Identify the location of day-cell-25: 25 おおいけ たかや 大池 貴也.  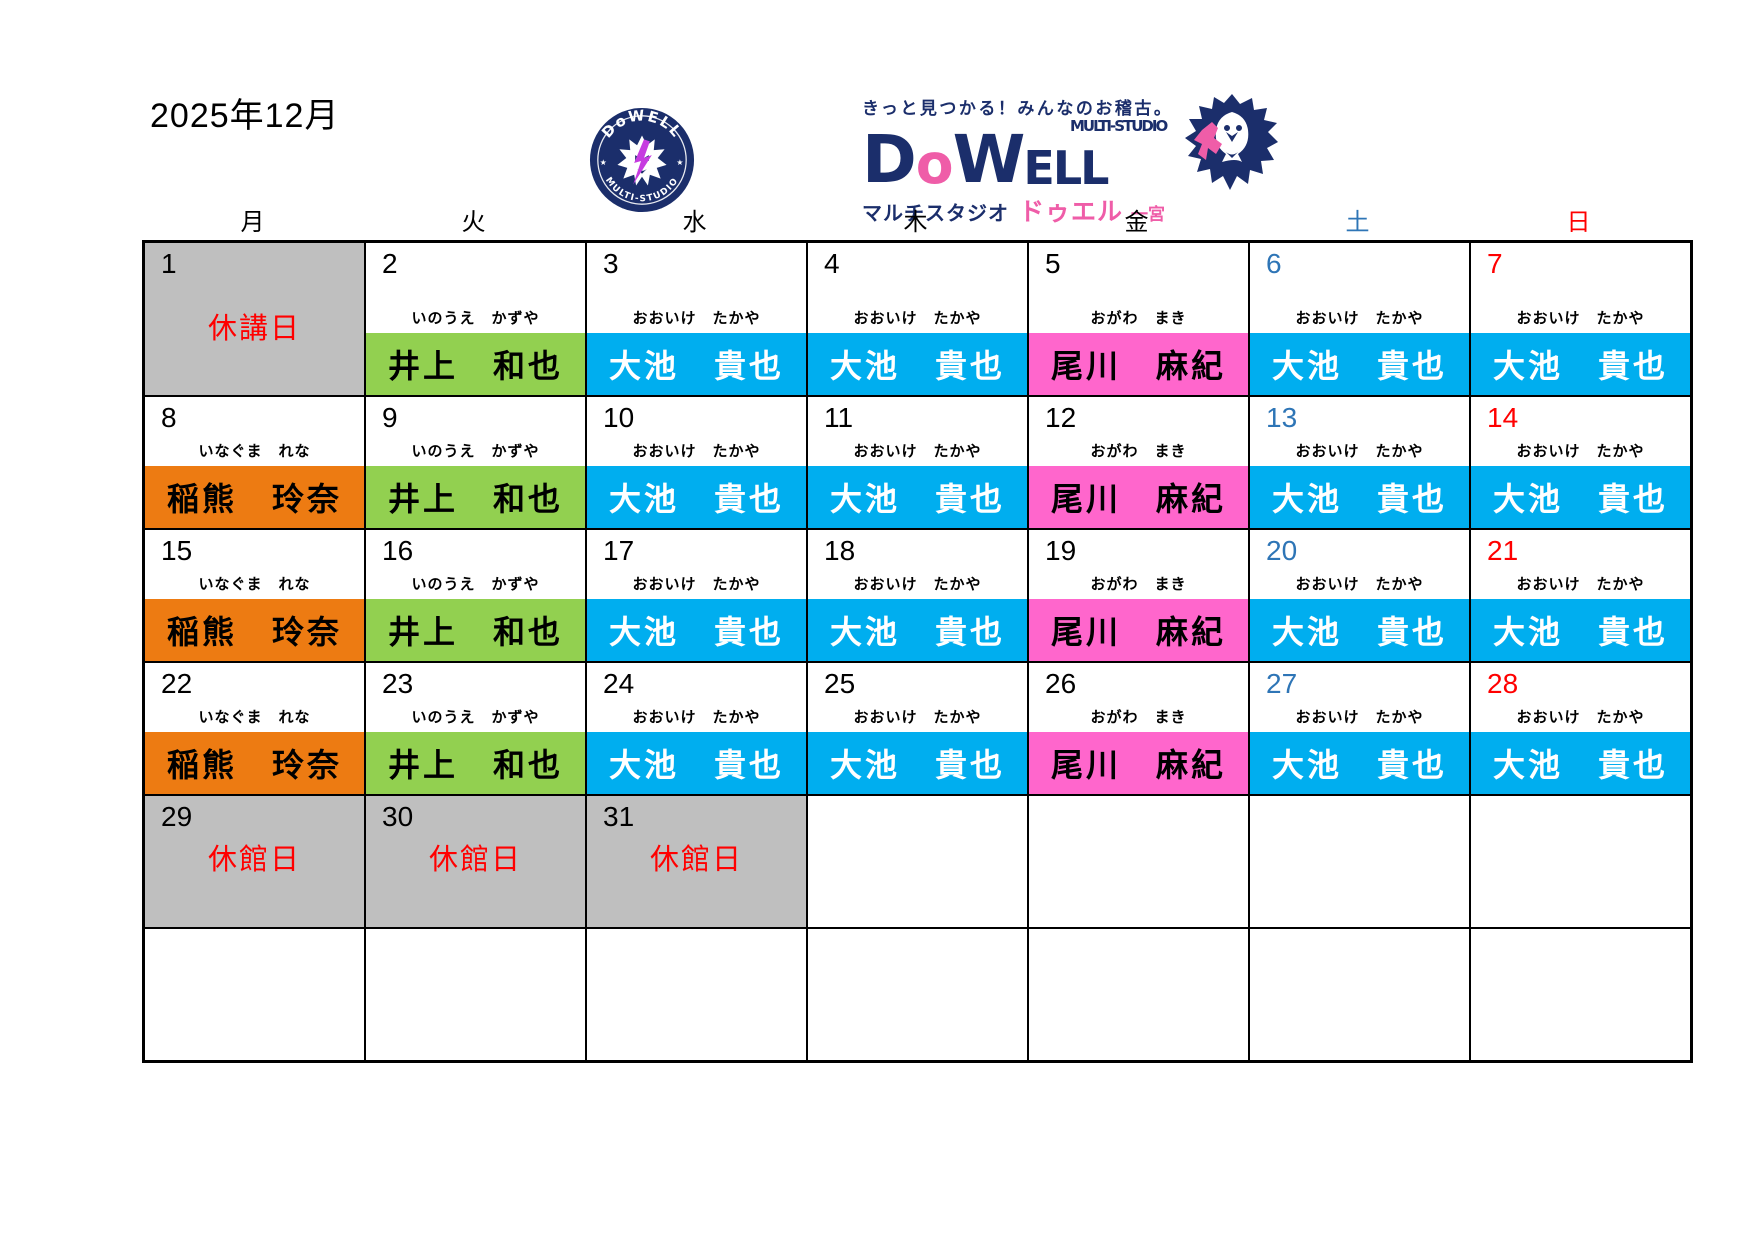
(917, 728).